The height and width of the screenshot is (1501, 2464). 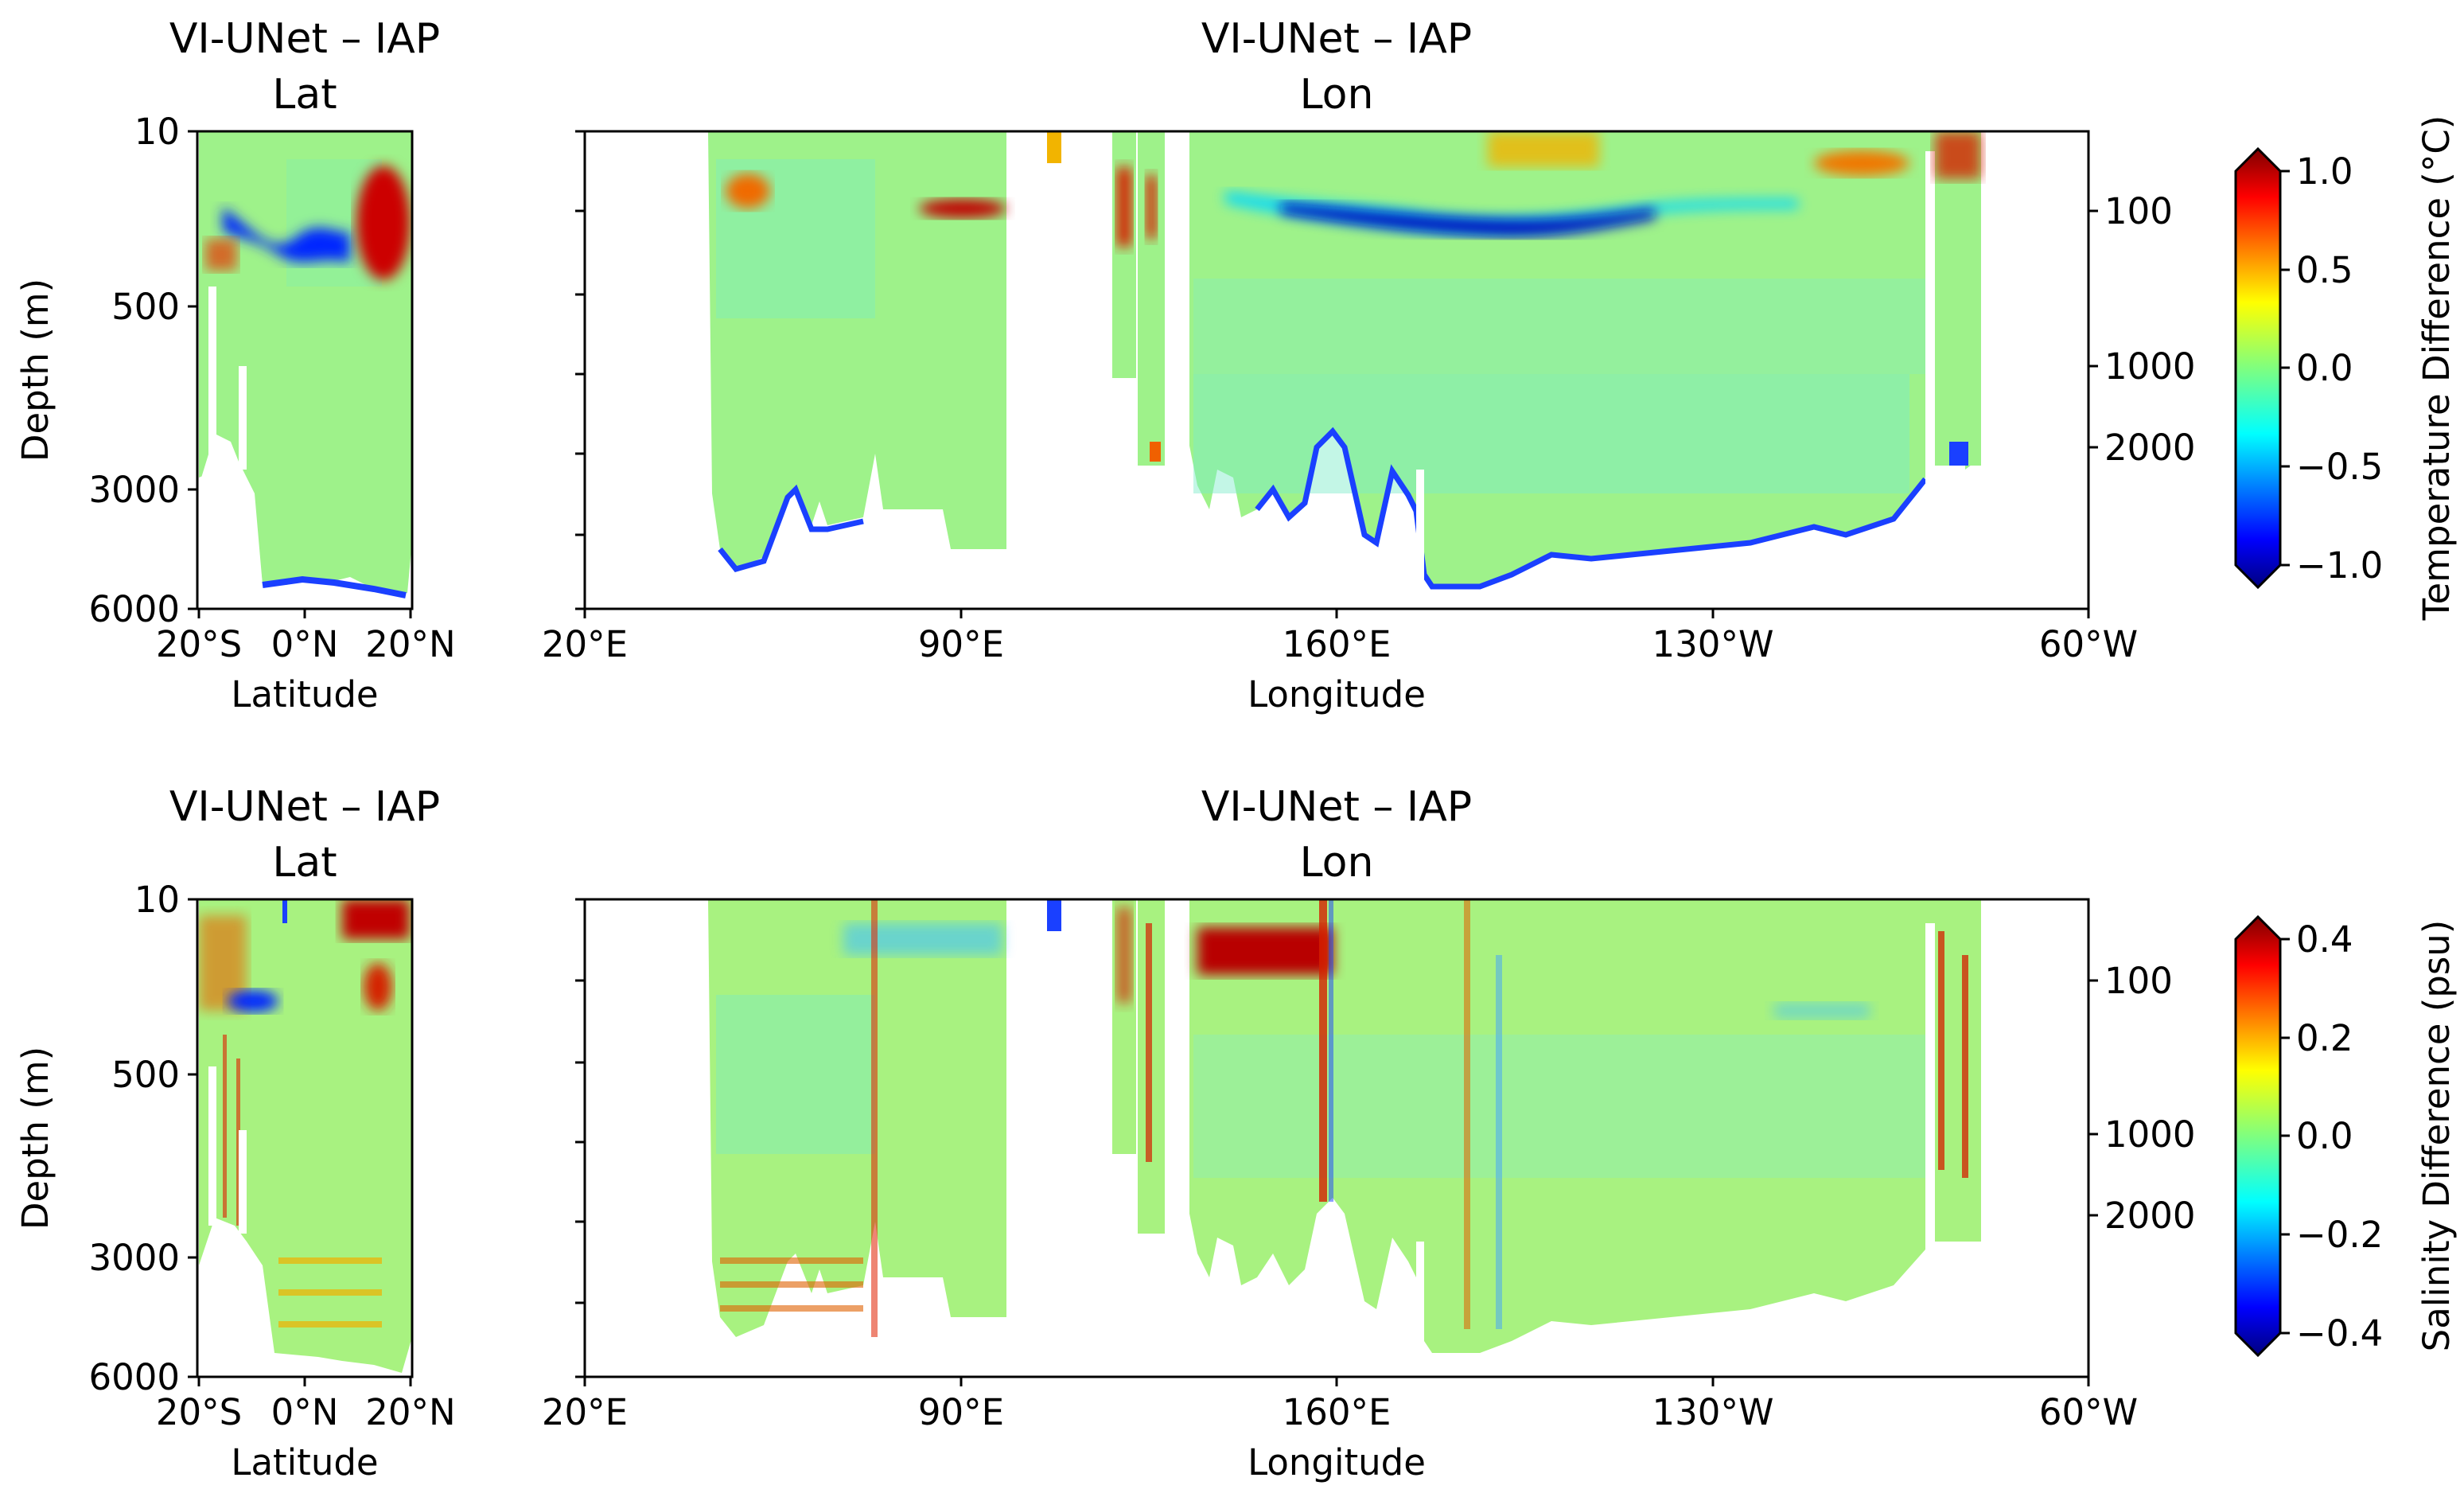 What do you see at coordinates (2436, 1136) in the screenshot?
I see `sal-colorbar-label: Salinity Difference (psu)` at bounding box center [2436, 1136].